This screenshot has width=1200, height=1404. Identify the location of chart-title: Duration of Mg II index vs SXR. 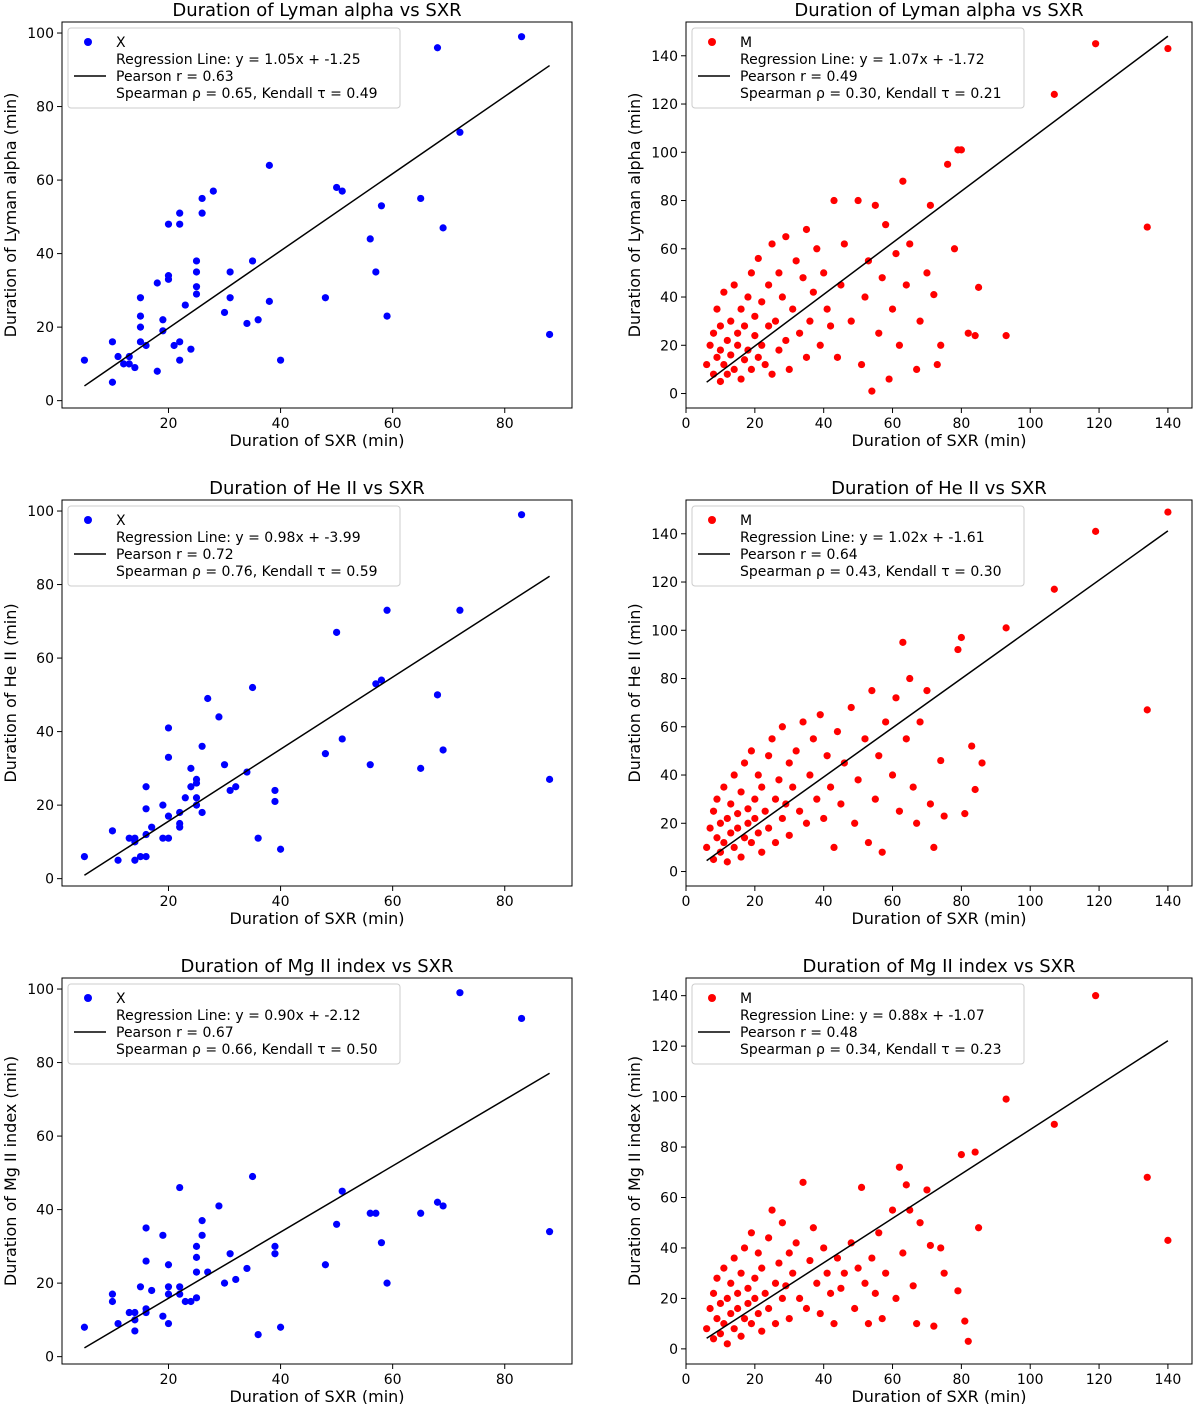
(939, 966).